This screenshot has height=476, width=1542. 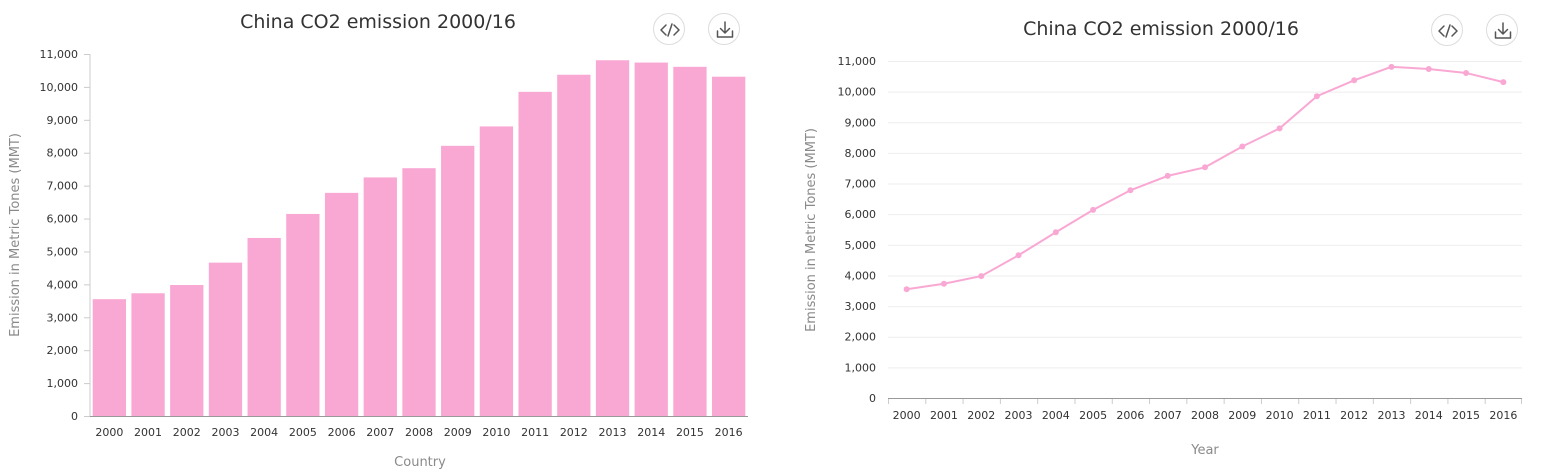 I want to click on y-tick-label: 11,000, so click(x=857, y=61).